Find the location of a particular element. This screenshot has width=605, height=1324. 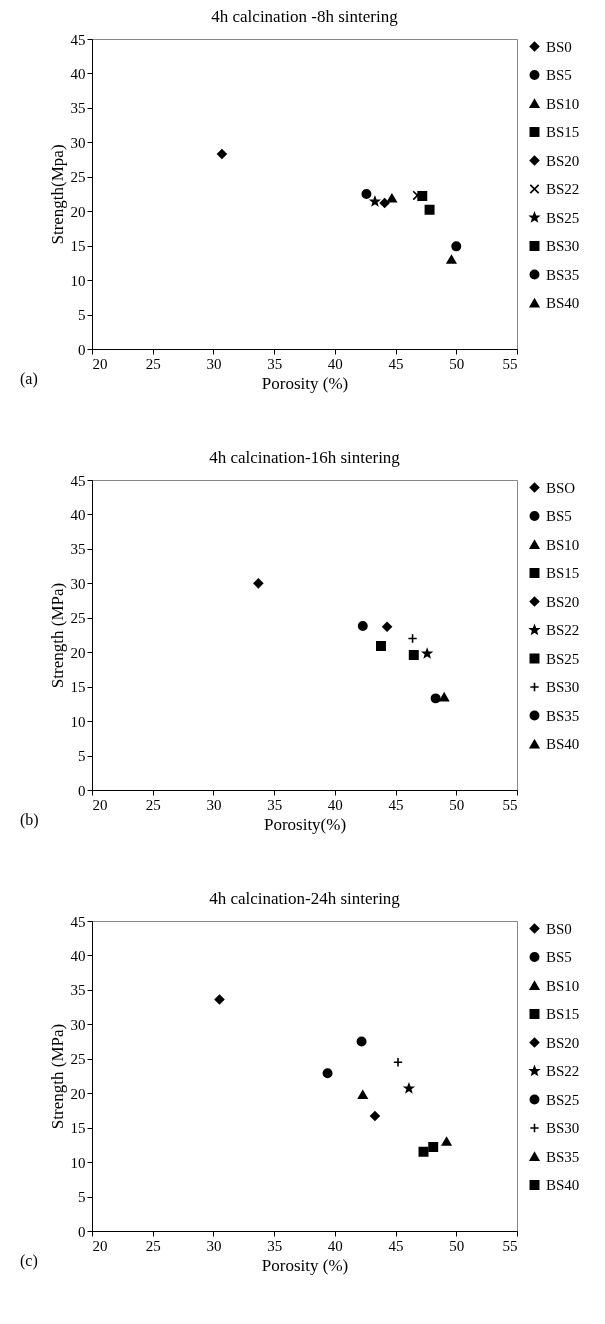

legend-label: BSO is located at coordinates (561, 487).